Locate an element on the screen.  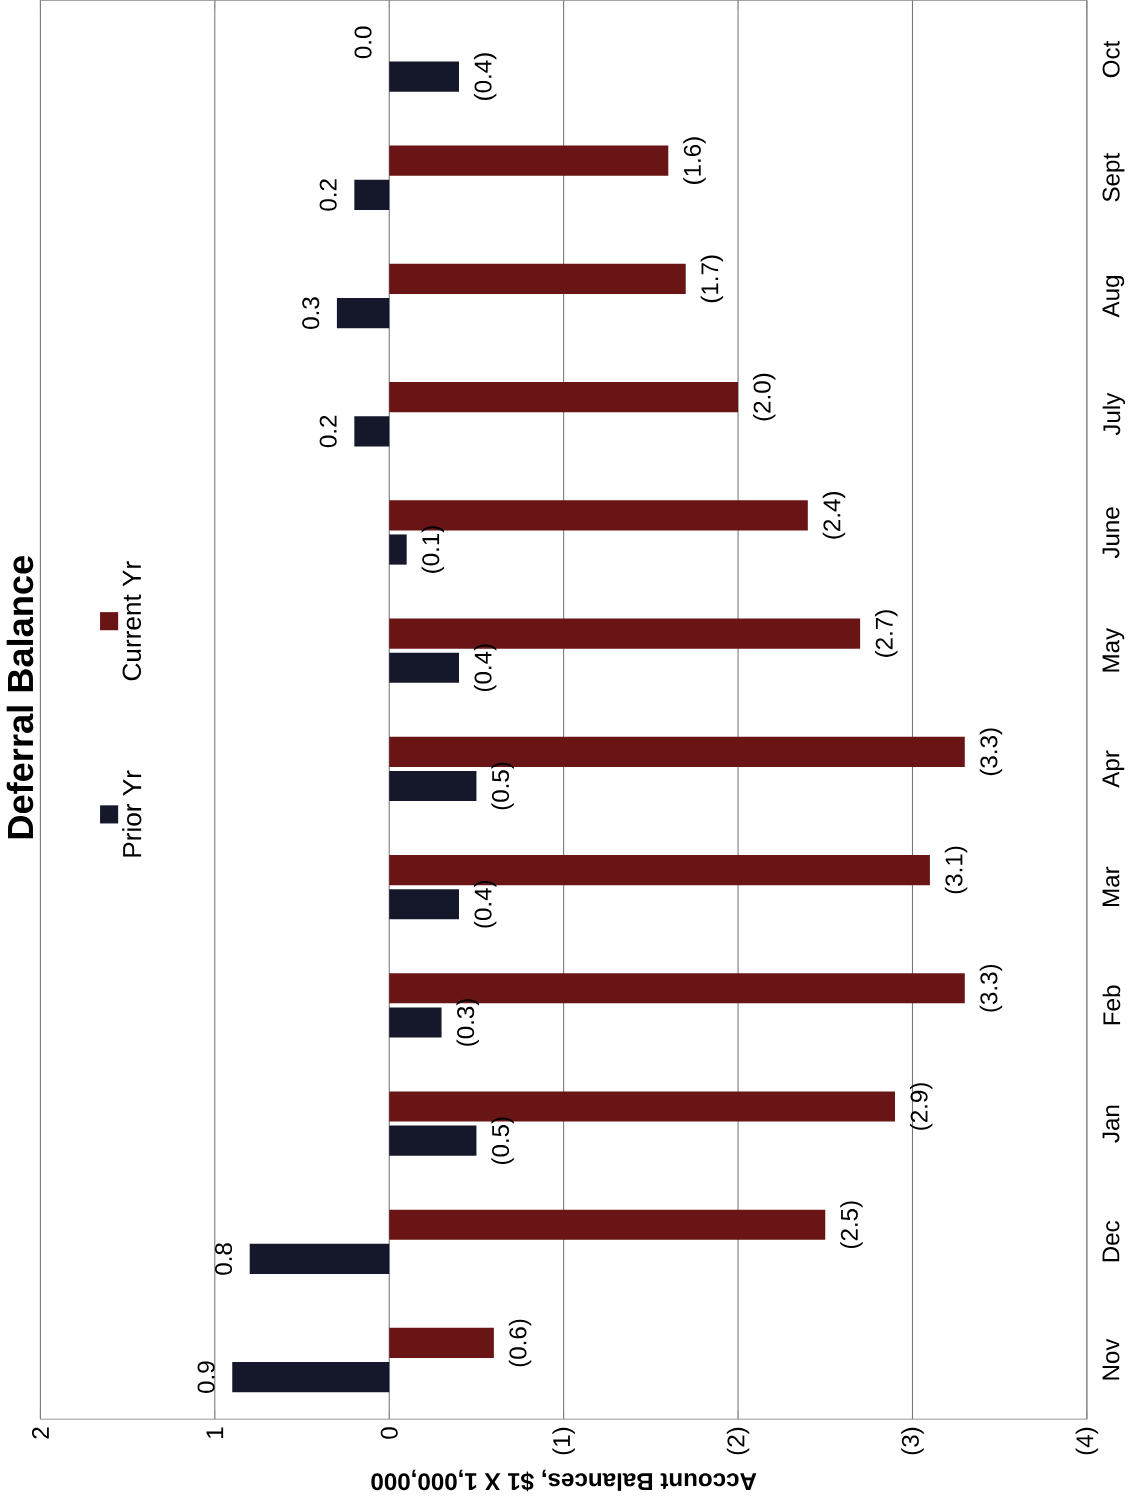
x-tick-label: (2) is located at coordinates (738, 1441).